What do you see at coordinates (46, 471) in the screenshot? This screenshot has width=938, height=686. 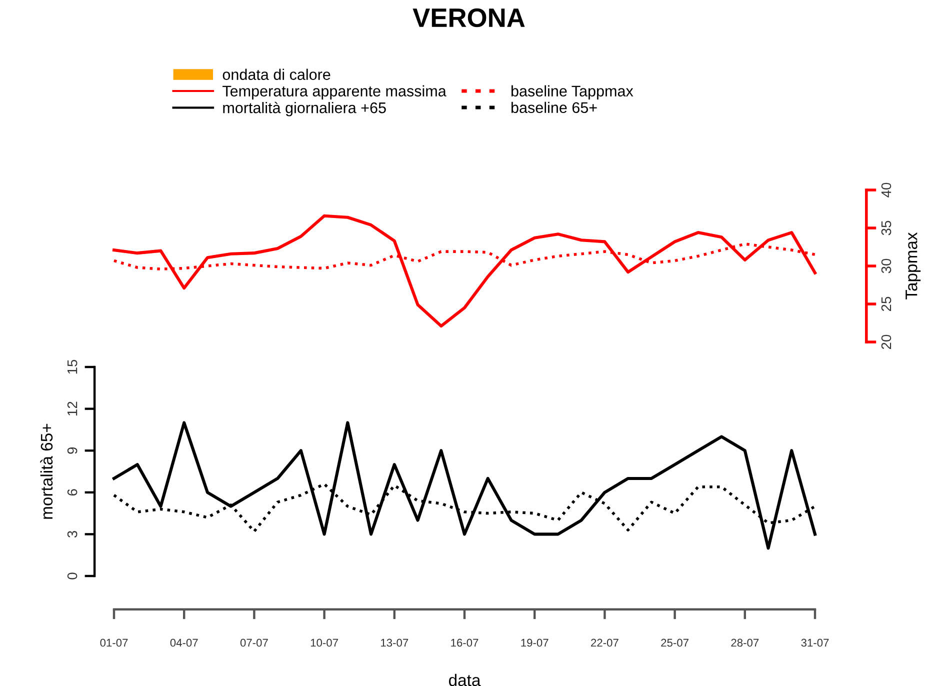 I see `y-axis-title: mortalità 65+` at bounding box center [46, 471].